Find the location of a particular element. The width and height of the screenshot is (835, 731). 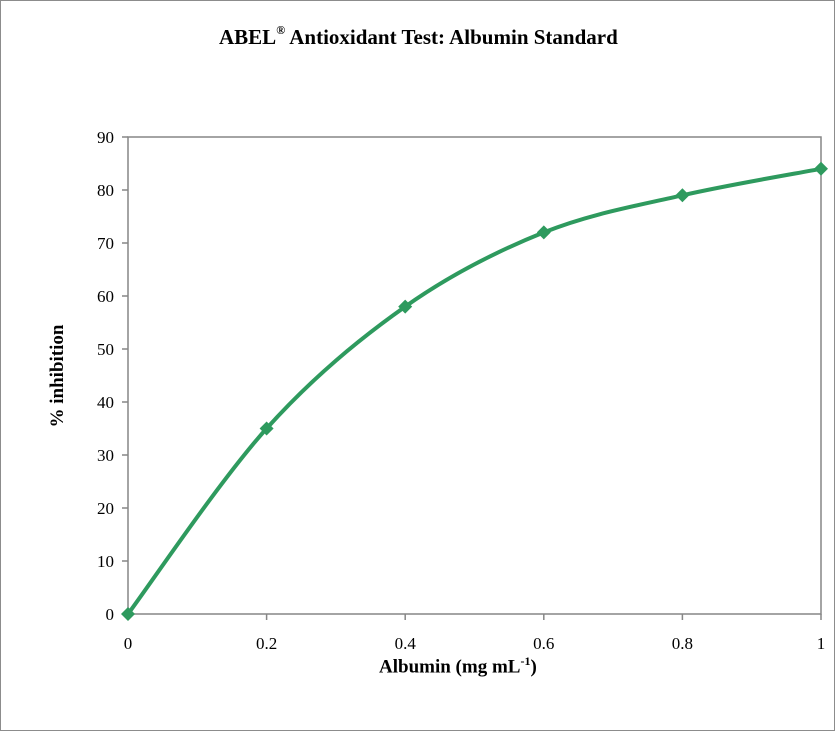

y-tick-label: 60 is located at coordinates (105, 296).